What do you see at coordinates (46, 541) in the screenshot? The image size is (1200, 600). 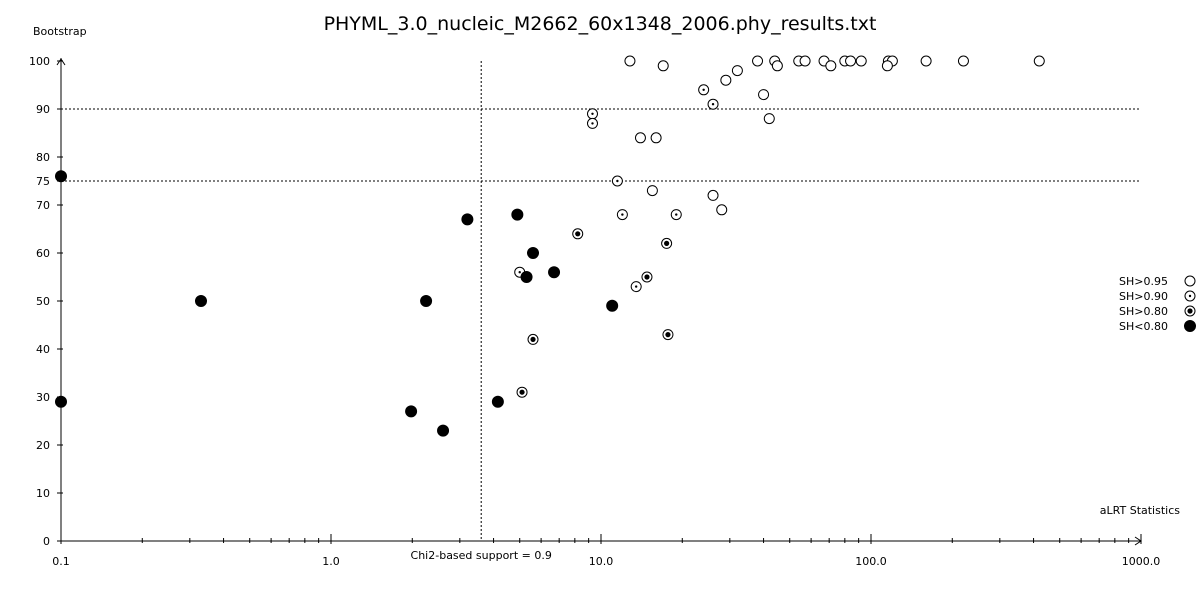 I see `y-tick-label: 0` at bounding box center [46, 541].